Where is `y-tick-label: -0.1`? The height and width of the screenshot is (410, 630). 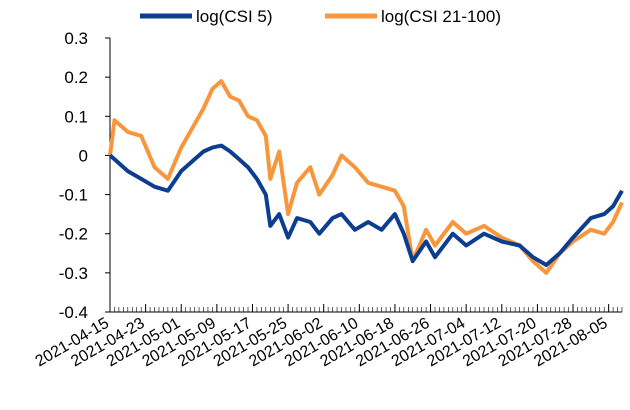 y-tick-label: -0.1 is located at coordinates (73, 195).